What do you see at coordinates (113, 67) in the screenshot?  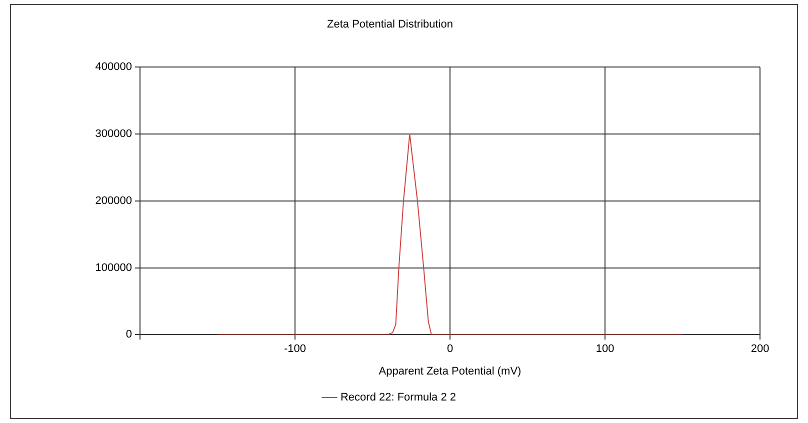 I see `y-tick-label: 400000` at bounding box center [113, 67].